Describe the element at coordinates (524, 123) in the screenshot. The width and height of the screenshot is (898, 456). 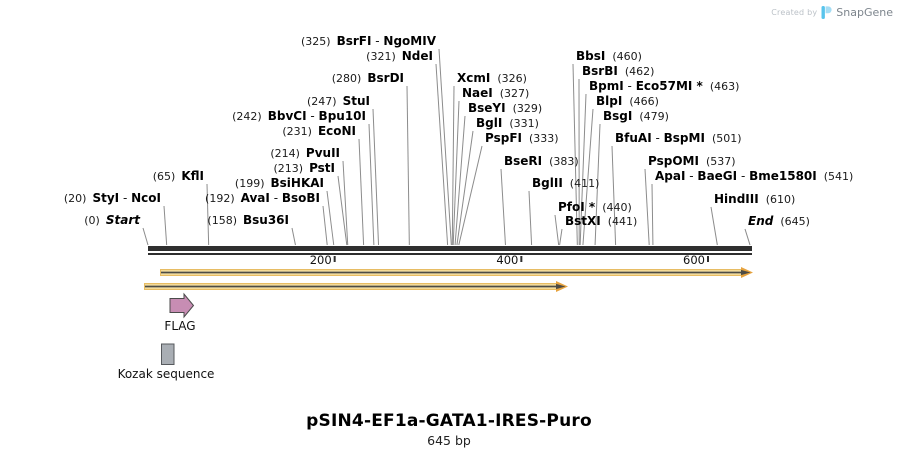
I see `site-position: (331)` at that location.